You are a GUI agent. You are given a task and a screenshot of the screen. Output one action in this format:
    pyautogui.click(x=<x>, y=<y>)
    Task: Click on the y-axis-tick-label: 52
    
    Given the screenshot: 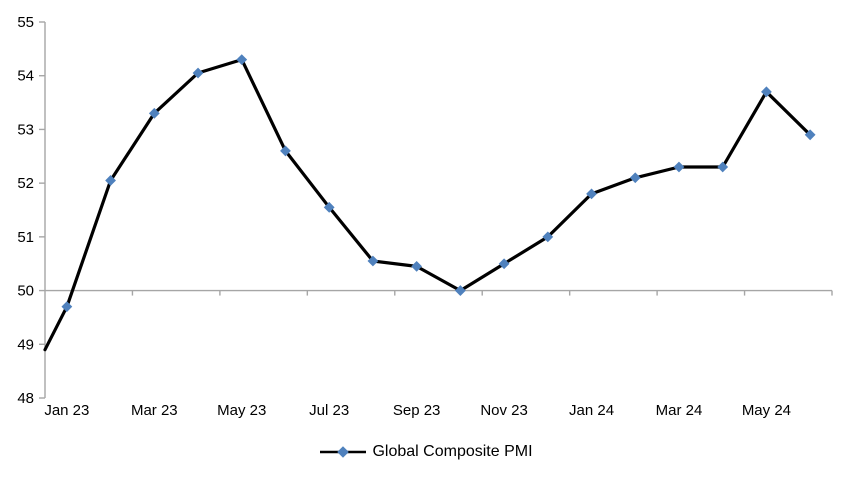 What is the action you would take?
    pyautogui.click(x=25, y=183)
    